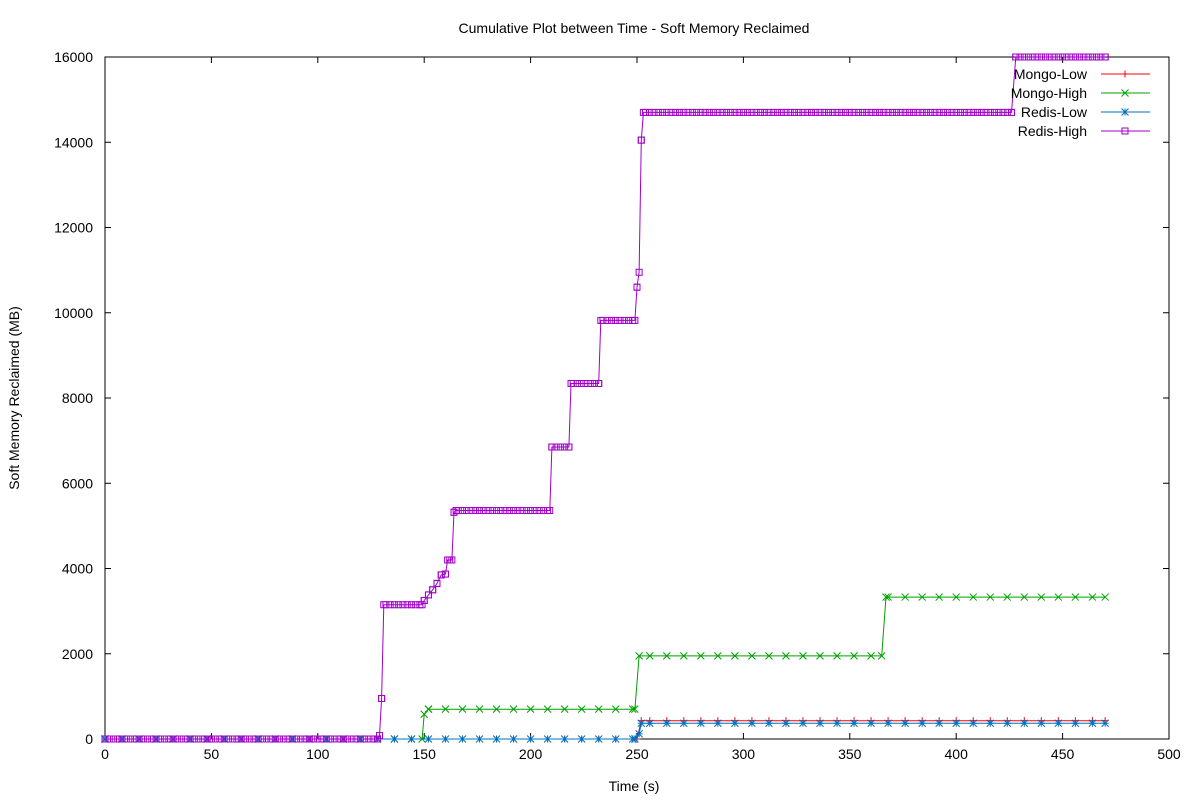  What do you see at coordinates (1080, 102) in the screenshot?
I see `legend: Mongo-Low Mongo-High Redis-Low Redis-High` at bounding box center [1080, 102].